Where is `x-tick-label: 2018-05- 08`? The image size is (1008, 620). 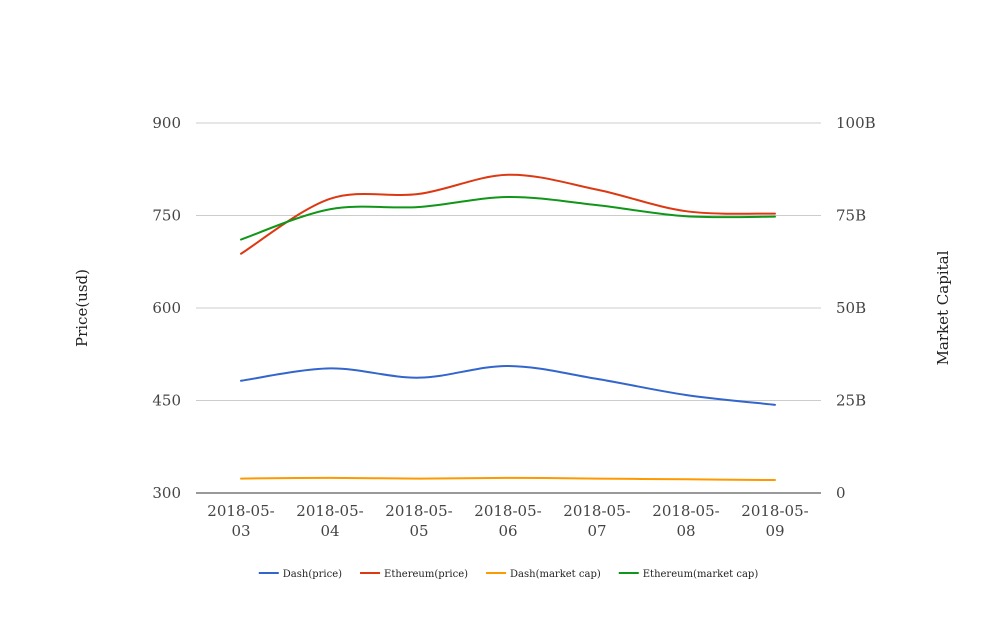 x-tick-label: 2018-05- 08 is located at coordinates (685, 521).